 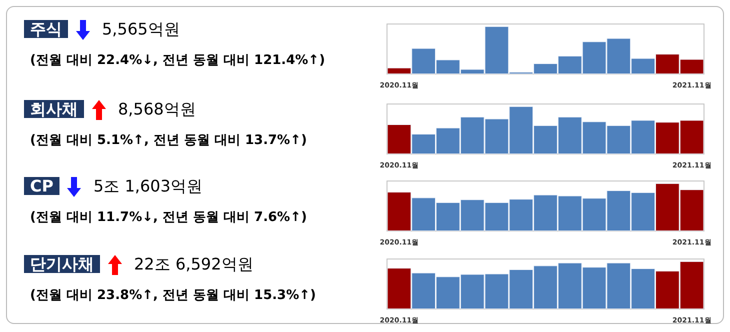 What do you see at coordinates (62, 264) in the screenshot?
I see `text: 단기사채` at bounding box center [62, 264].